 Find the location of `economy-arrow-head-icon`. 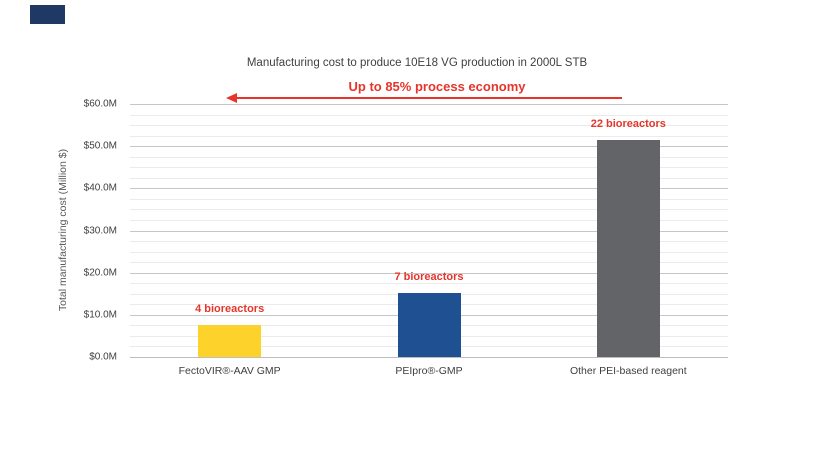

economy-arrow-head-icon is located at coordinates (231, 98).